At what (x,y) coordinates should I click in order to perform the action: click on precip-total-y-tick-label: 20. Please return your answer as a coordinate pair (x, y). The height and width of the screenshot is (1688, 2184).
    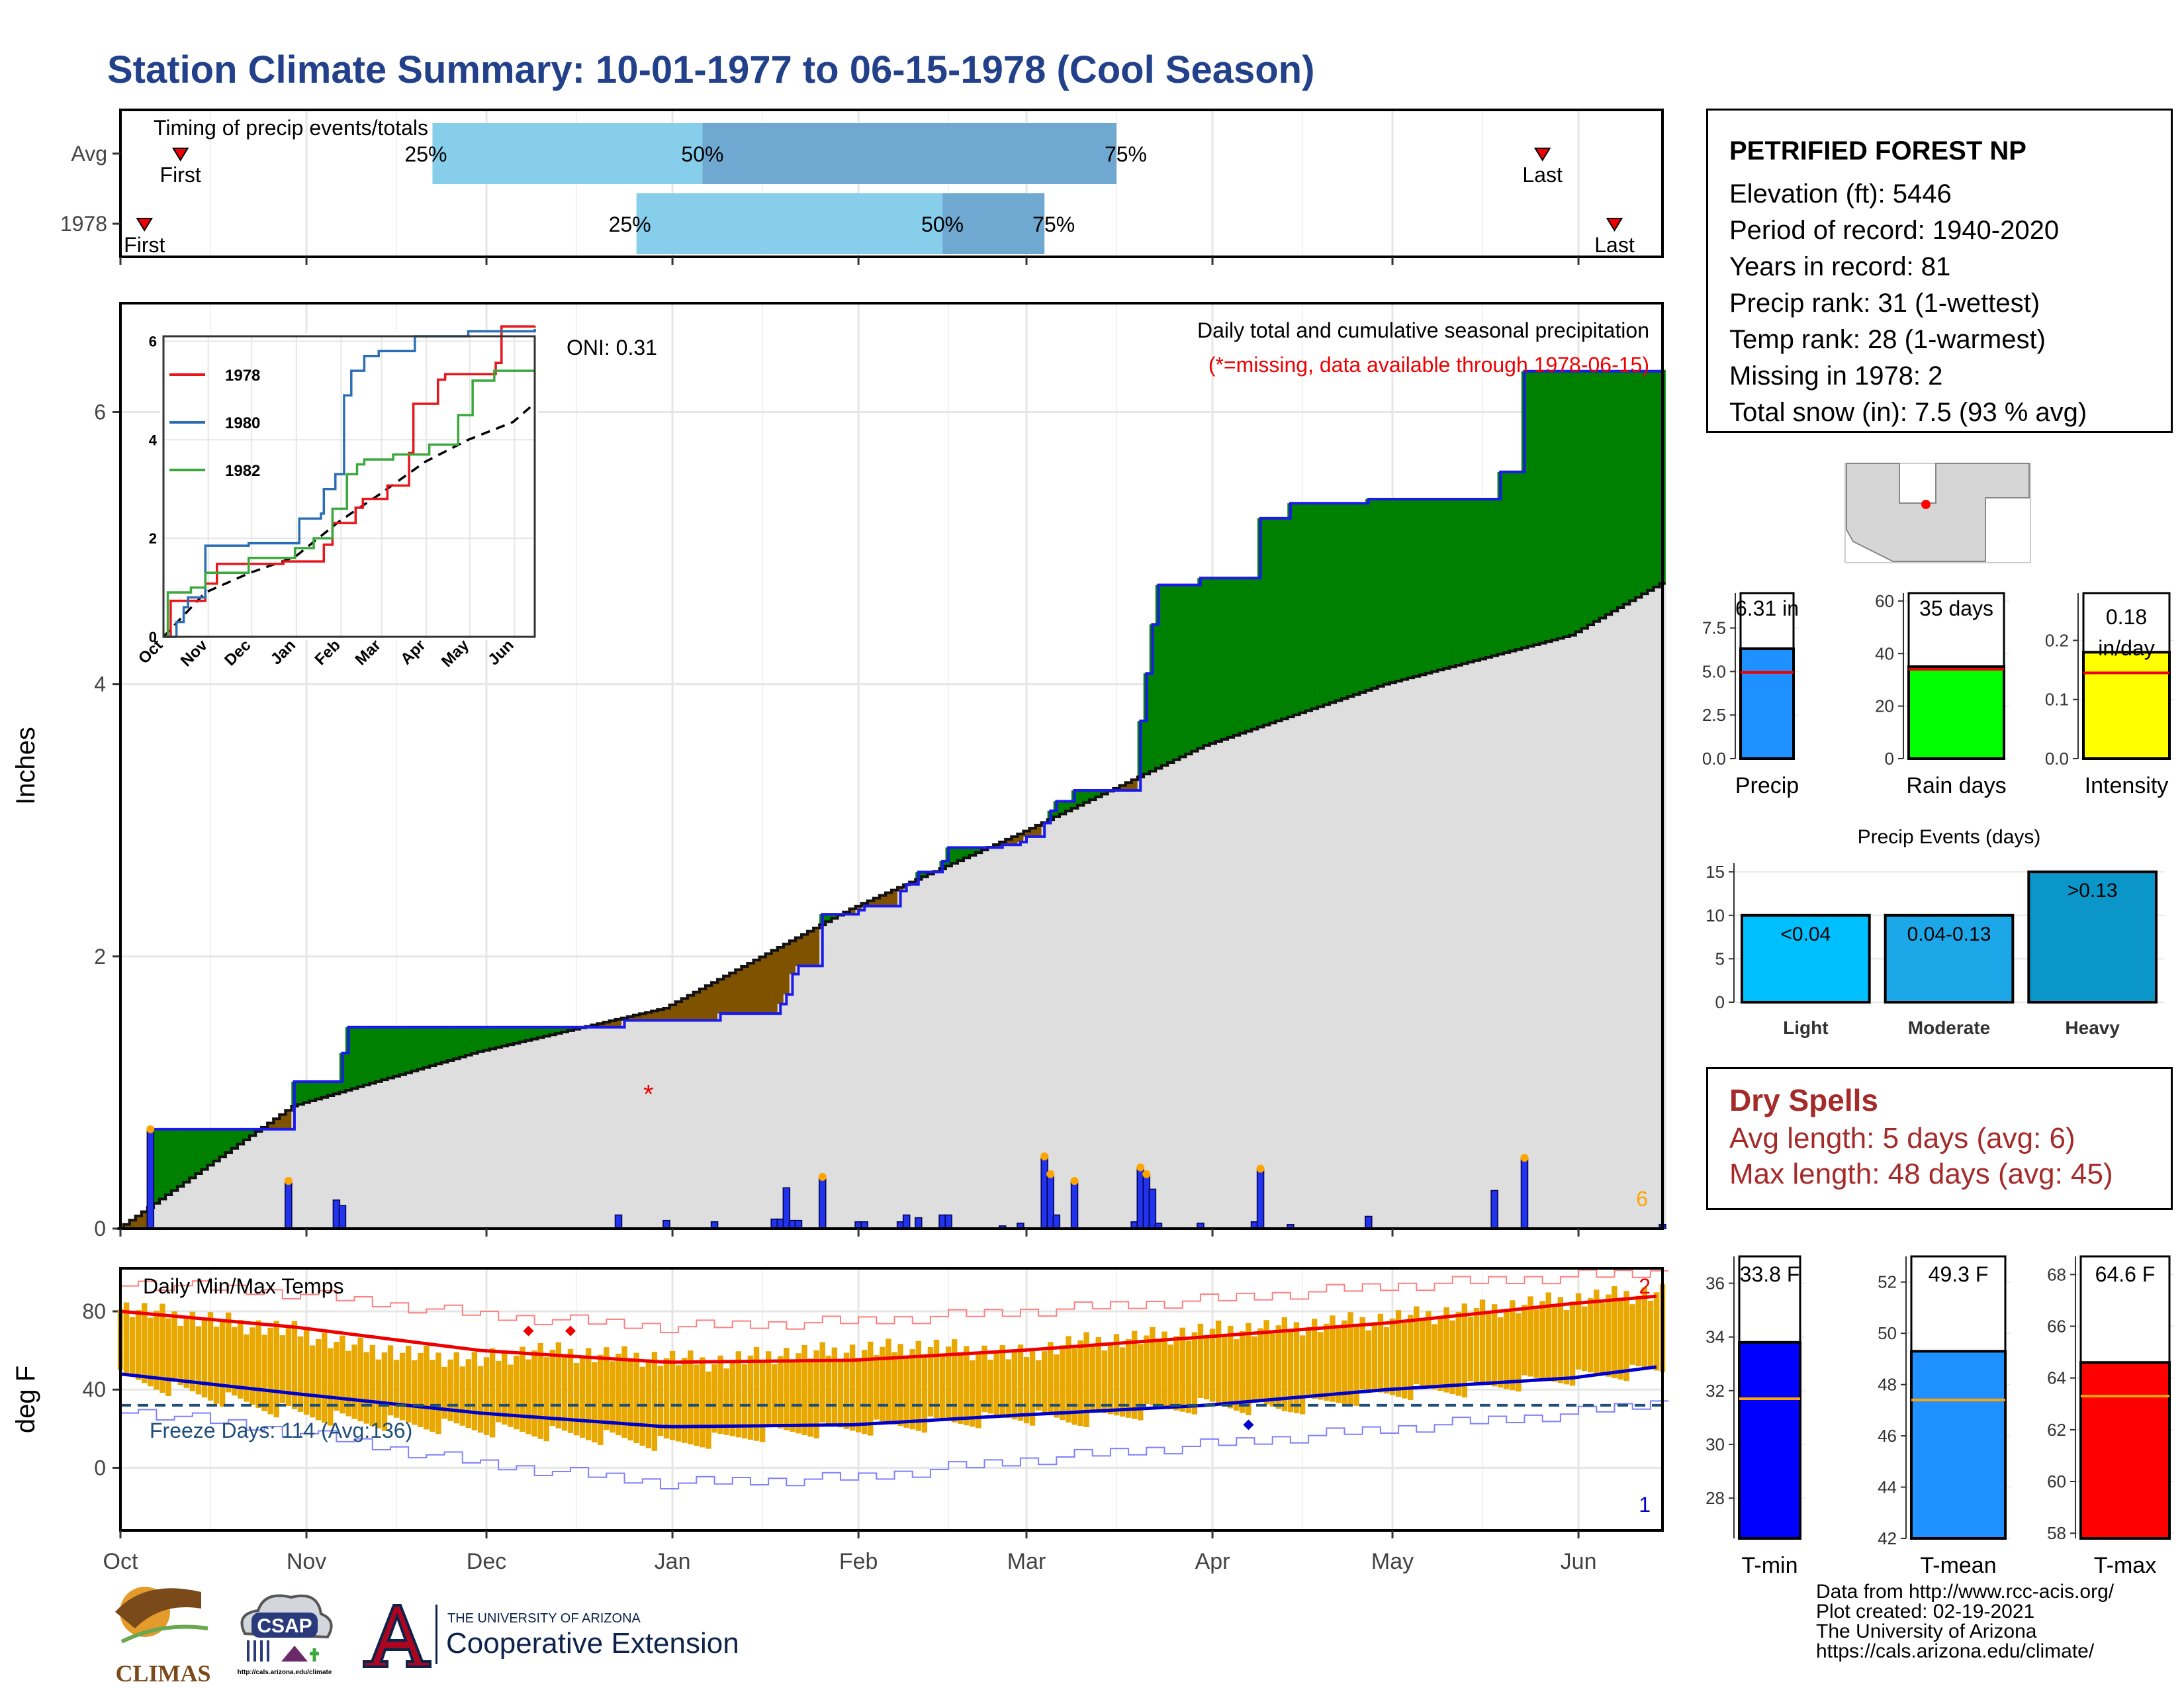
    Looking at the image, I should click on (1885, 706).